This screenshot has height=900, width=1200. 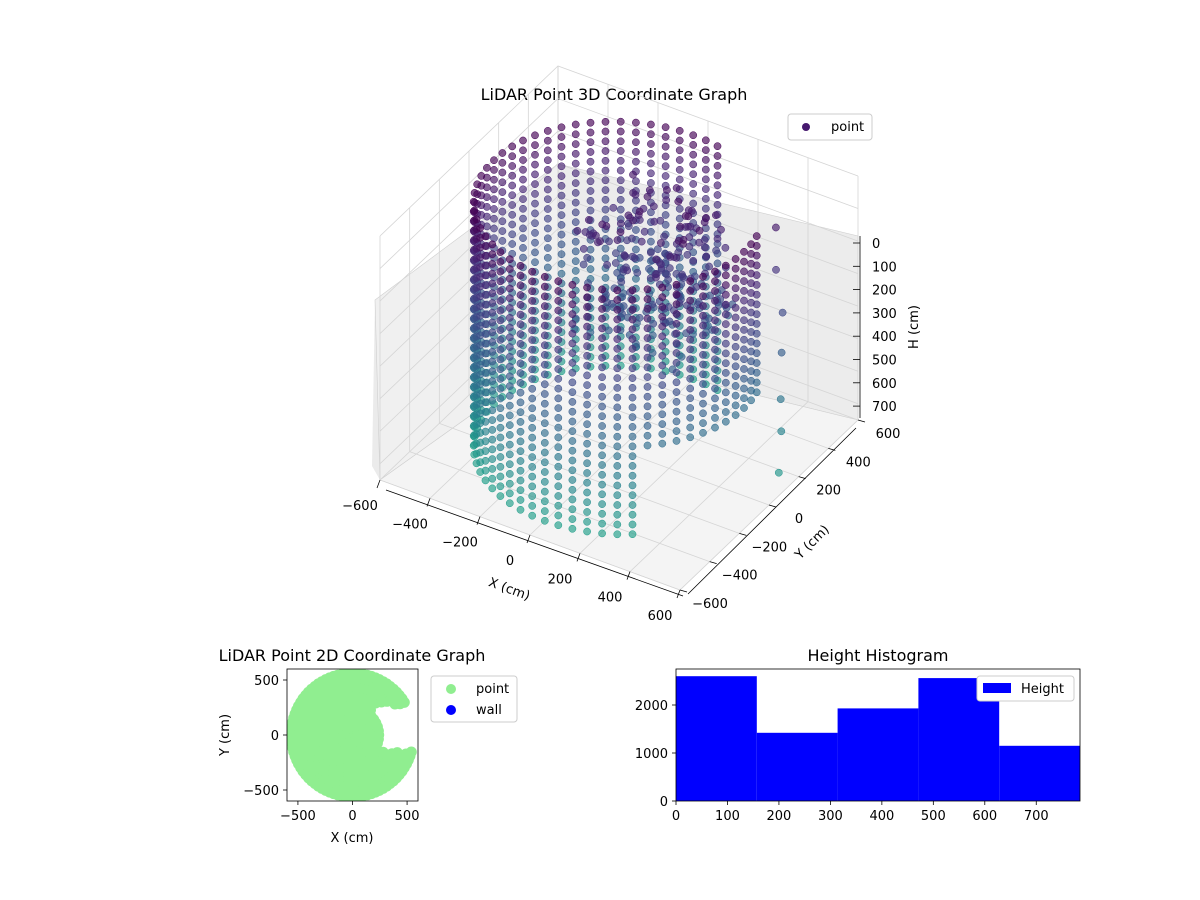 I want to click on x-tick-label-3d: 400, so click(x=610, y=598).